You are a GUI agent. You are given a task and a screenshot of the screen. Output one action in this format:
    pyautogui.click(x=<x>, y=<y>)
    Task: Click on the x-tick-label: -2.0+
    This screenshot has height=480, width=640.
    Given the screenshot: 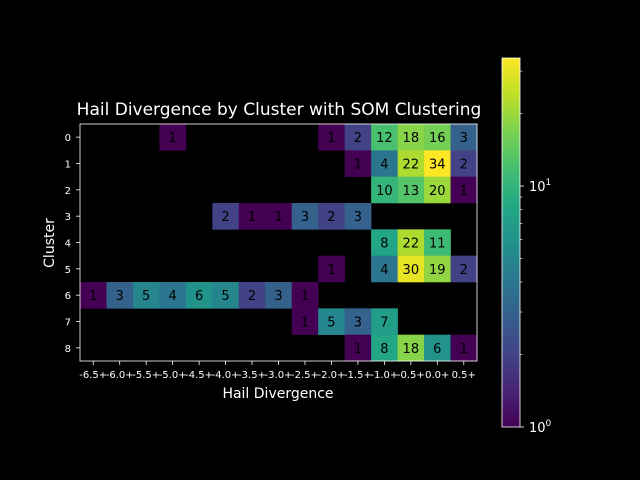 What is the action you would take?
    pyautogui.click(x=331, y=375)
    